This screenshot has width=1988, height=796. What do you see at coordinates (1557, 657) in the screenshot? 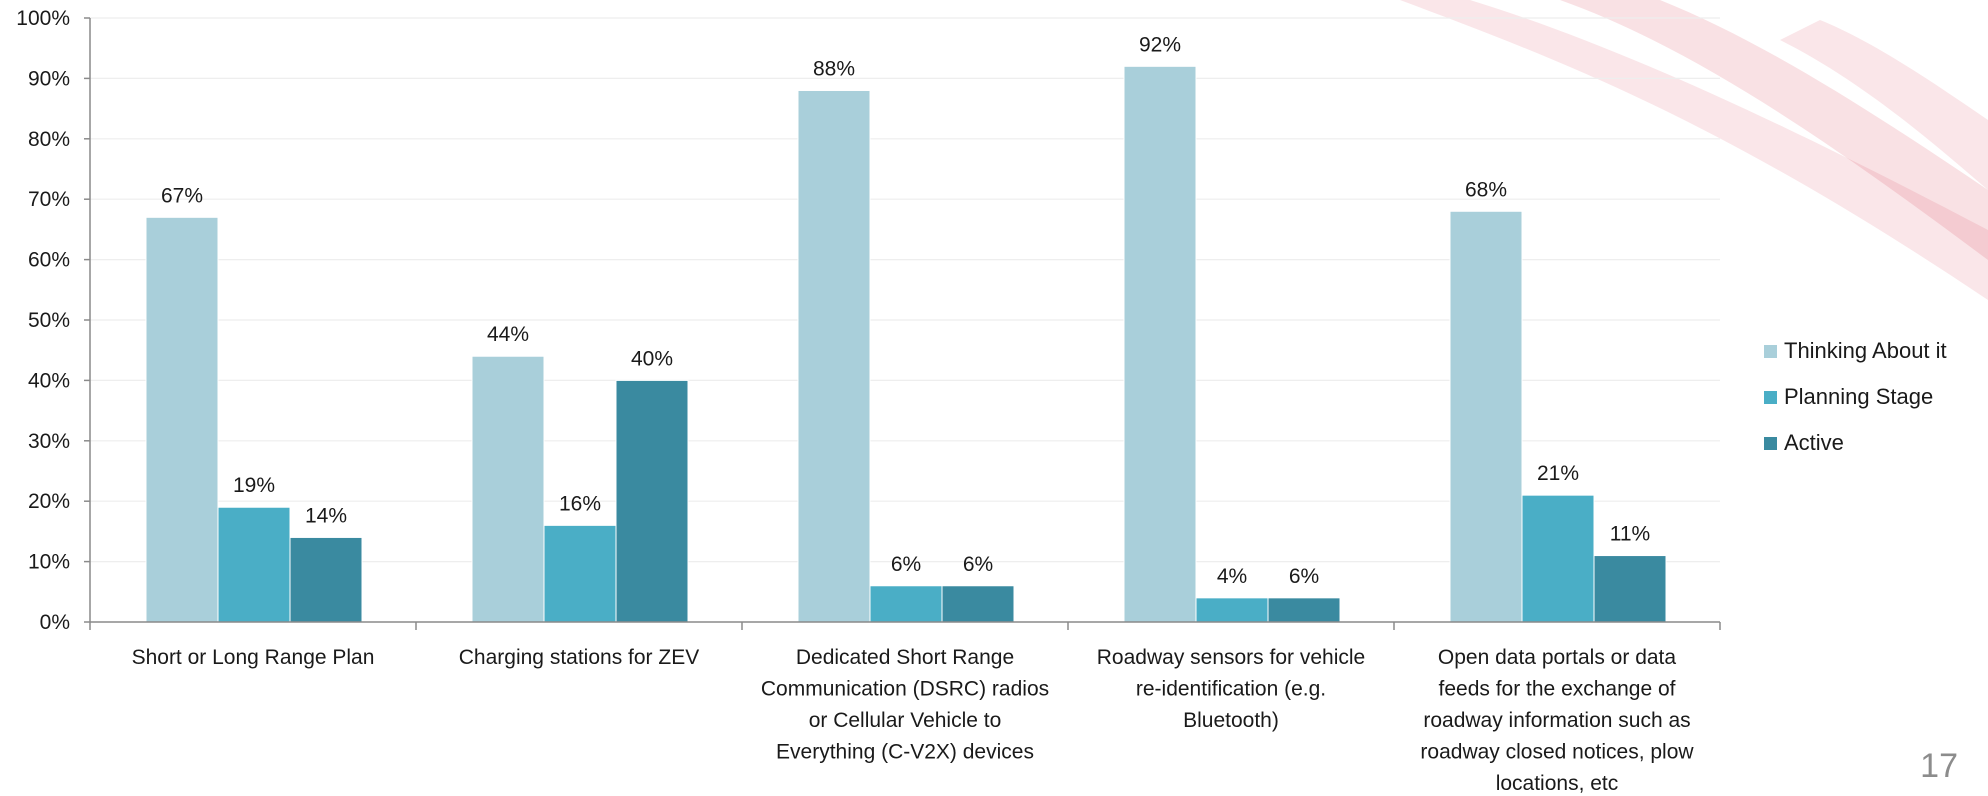
I see `category-label-line: Open data portals or data` at bounding box center [1557, 657].